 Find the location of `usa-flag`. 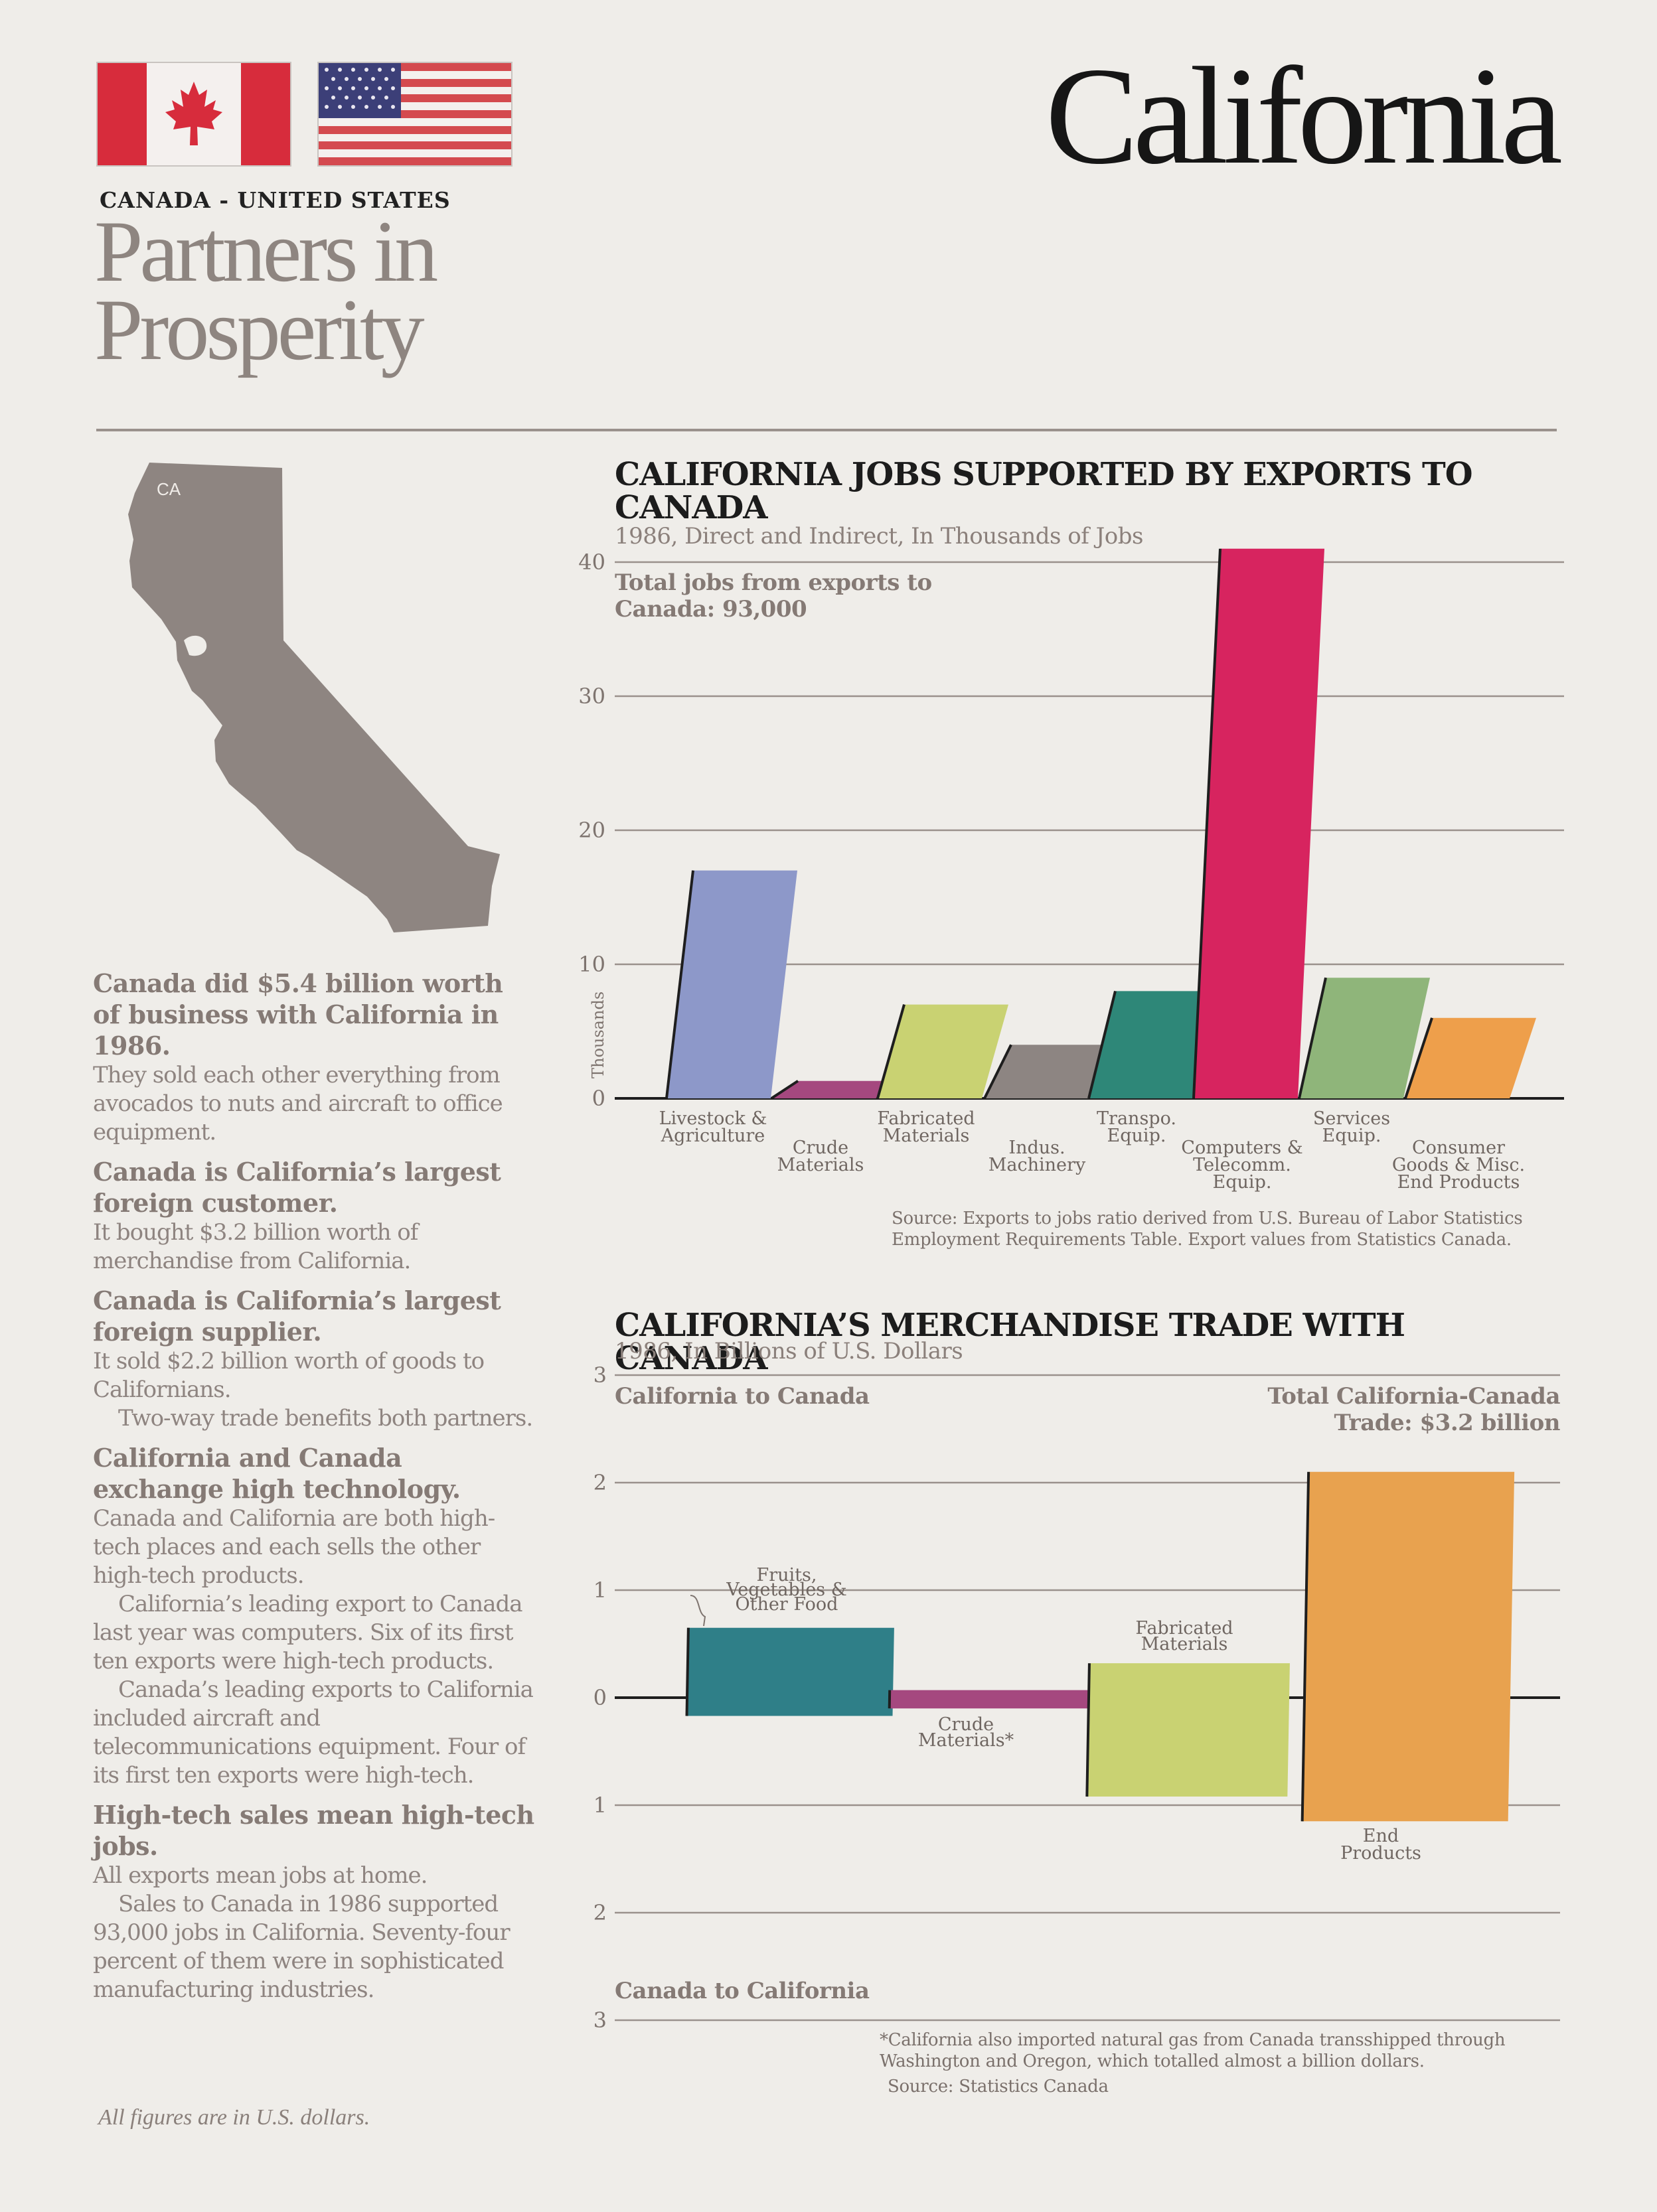

usa-flag is located at coordinates (415, 114).